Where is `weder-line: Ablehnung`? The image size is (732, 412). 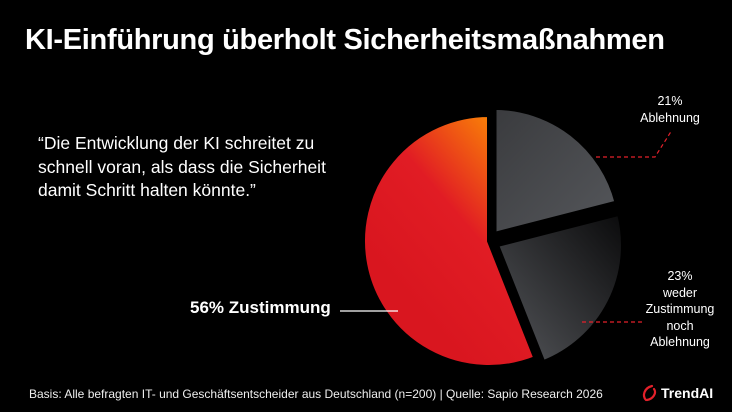
weder-line: Ablehnung is located at coordinates (680, 342).